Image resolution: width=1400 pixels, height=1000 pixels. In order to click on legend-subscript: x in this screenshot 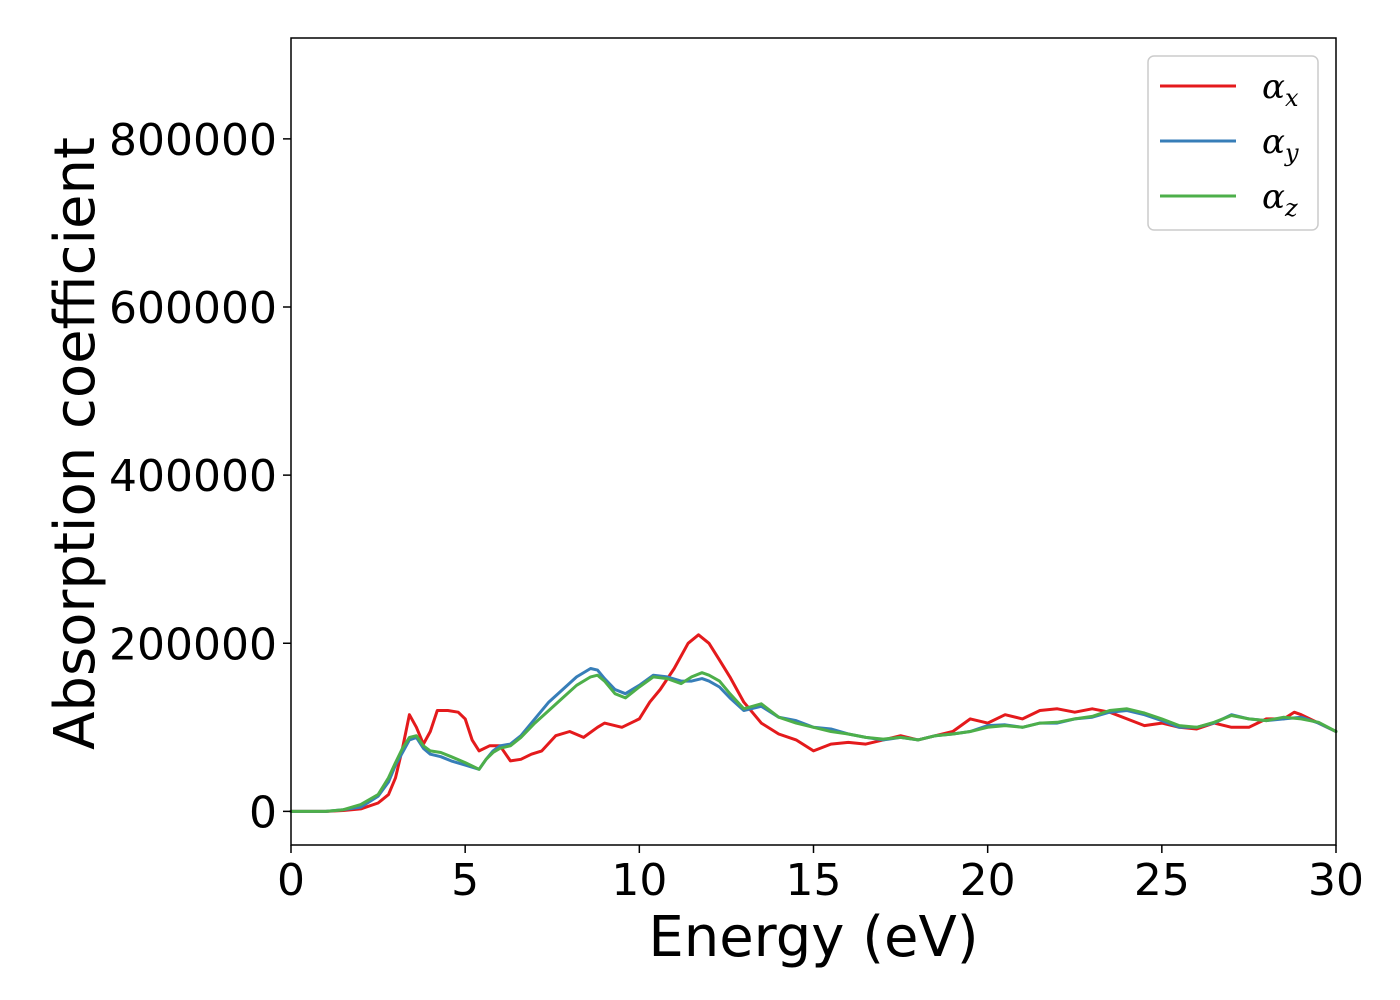, I will do `click(1292, 98)`.